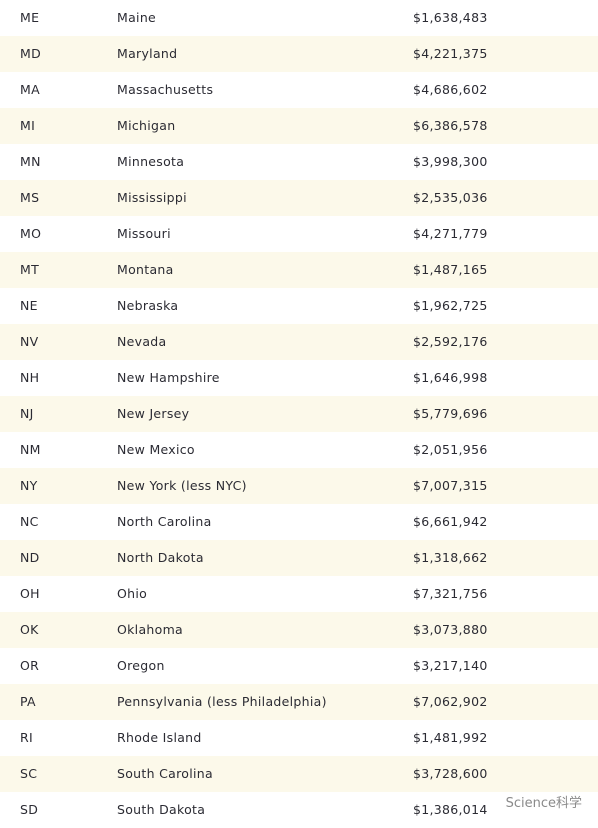 The width and height of the screenshot is (598, 828). Describe the element at coordinates (450, 593) in the screenshot. I see `amount: $7,321,756` at that location.